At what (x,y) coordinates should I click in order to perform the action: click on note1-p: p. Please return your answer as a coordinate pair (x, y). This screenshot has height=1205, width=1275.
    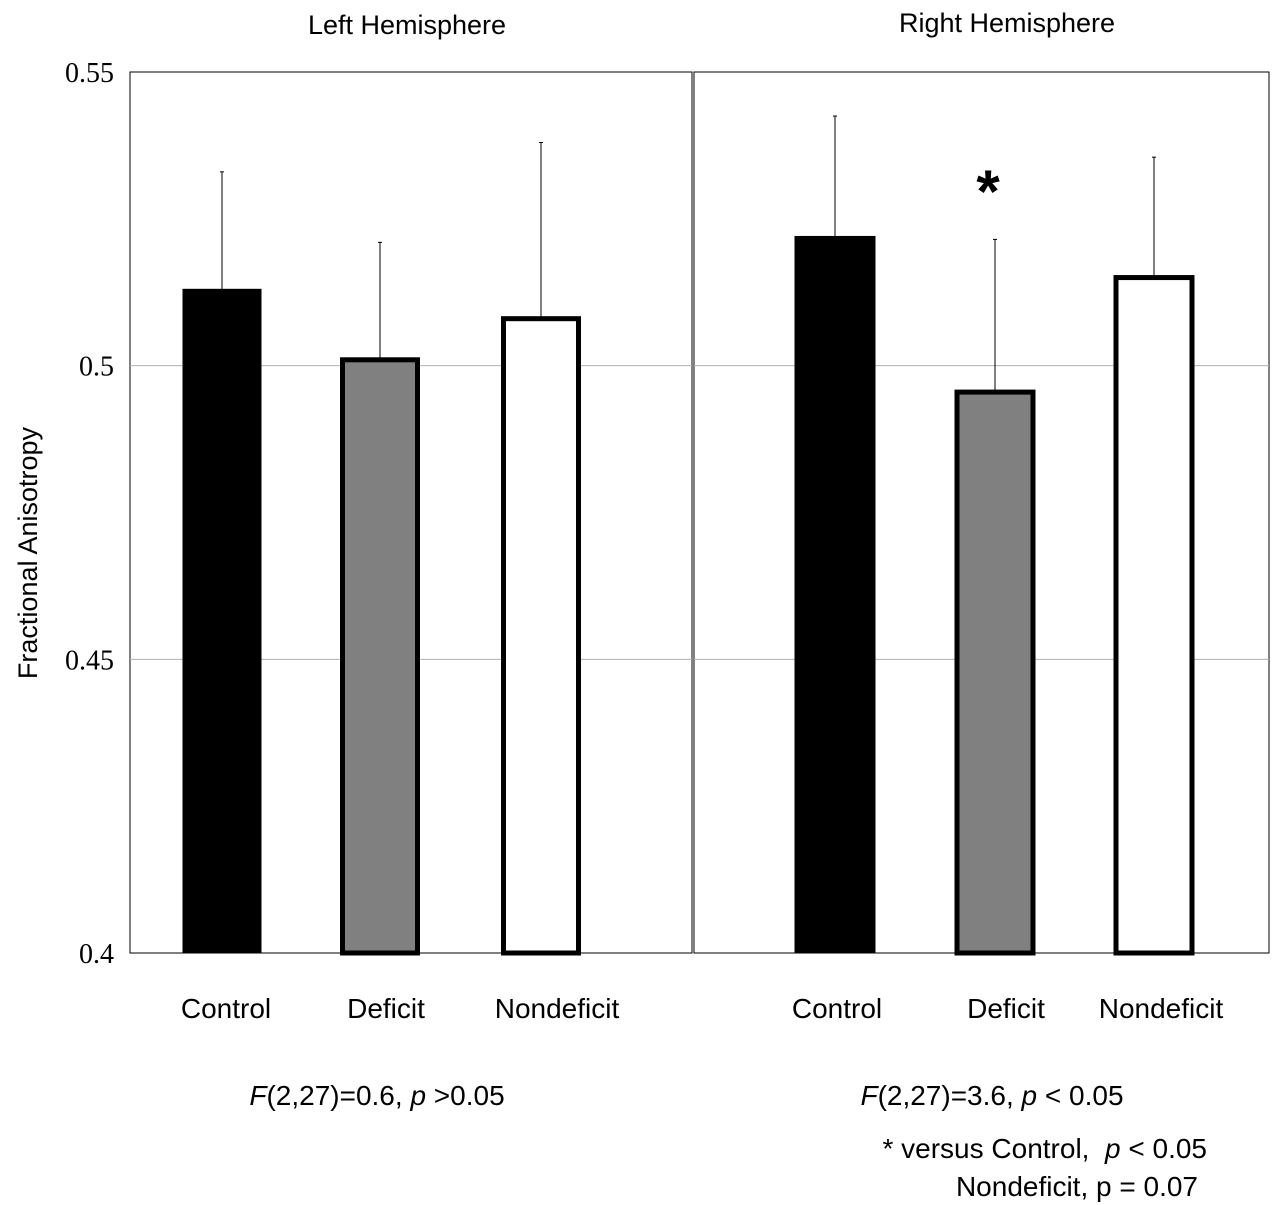
    Looking at the image, I should click on (1112, 1148).